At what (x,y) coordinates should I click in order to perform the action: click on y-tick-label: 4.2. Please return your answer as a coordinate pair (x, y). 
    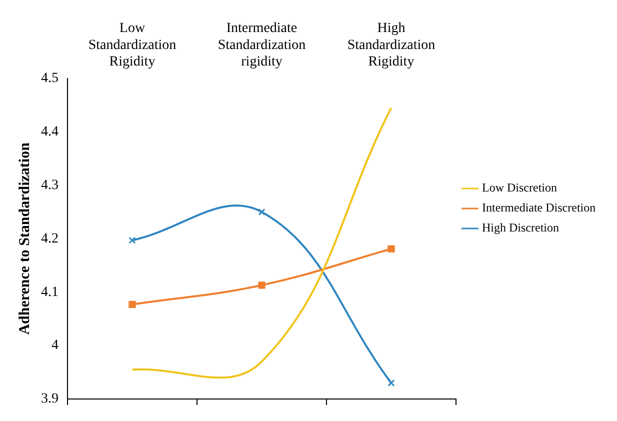
    Looking at the image, I should click on (49, 238).